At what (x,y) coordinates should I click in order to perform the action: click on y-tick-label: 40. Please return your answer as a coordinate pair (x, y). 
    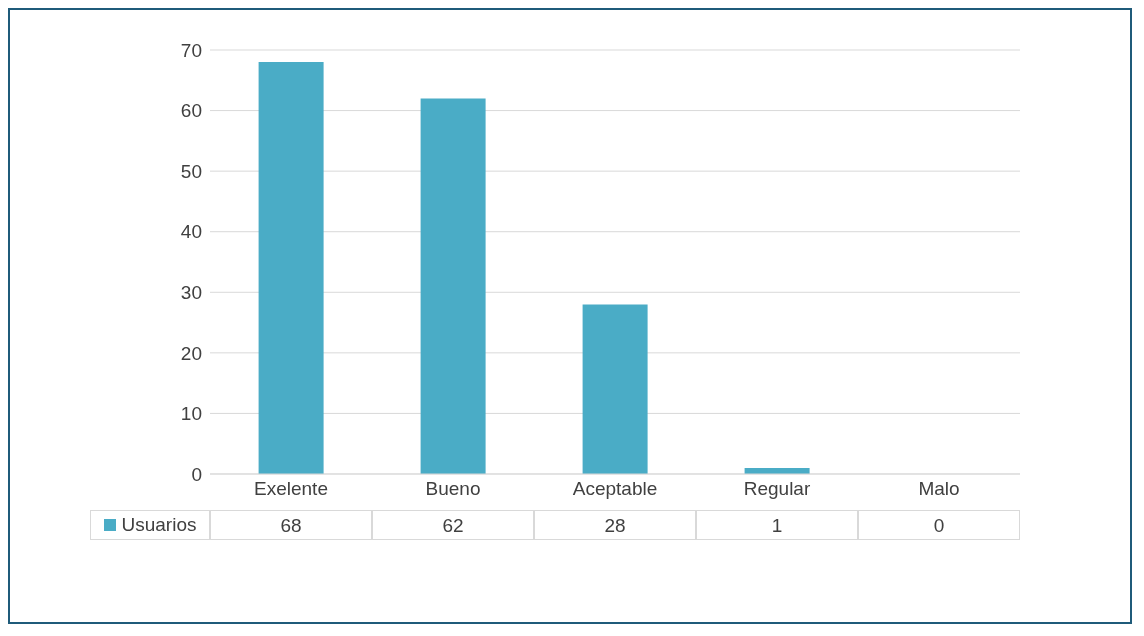
    Looking at the image, I should click on (191, 232).